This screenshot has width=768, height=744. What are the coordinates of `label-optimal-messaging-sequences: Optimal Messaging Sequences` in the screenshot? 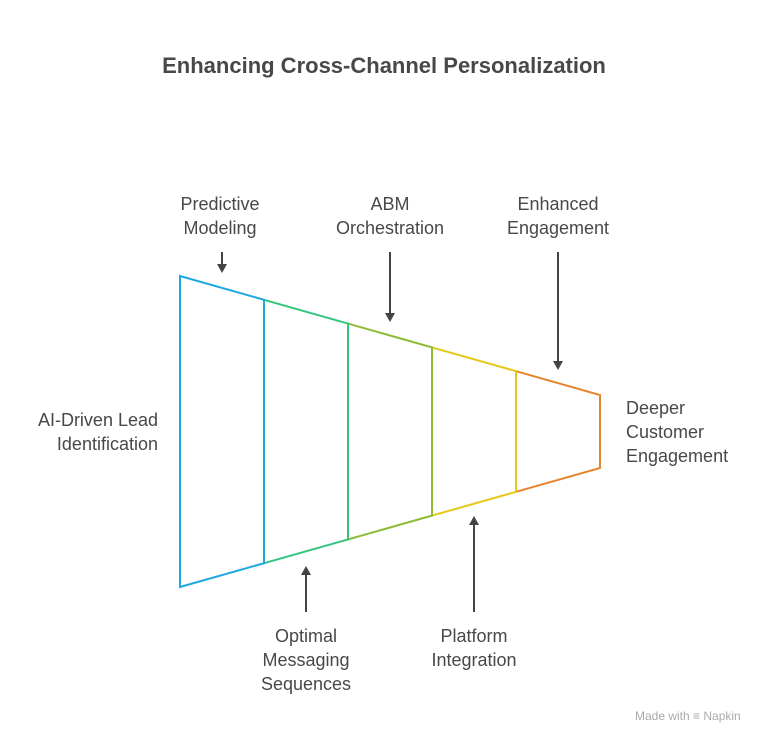 It's located at (306, 660).